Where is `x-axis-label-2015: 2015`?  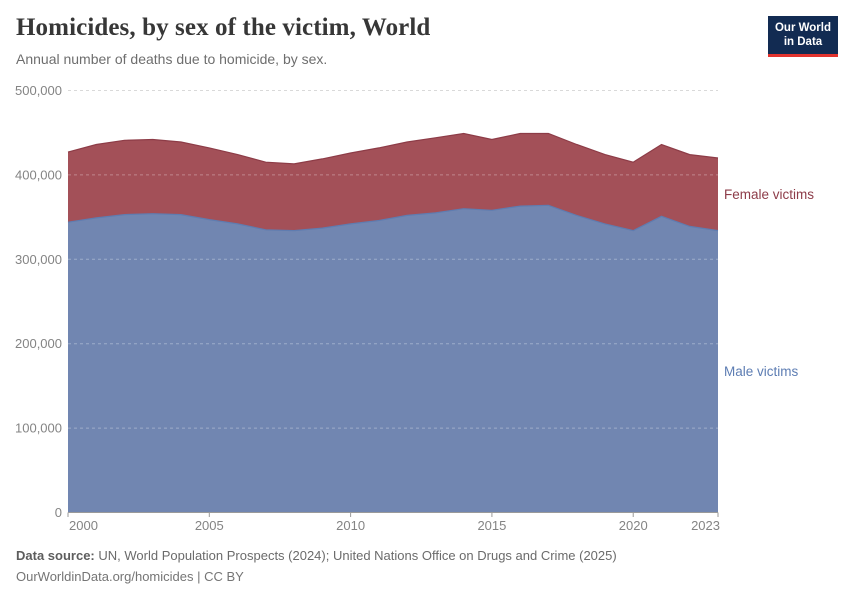
x-axis-label-2015: 2015 is located at coordinates (491, 525).